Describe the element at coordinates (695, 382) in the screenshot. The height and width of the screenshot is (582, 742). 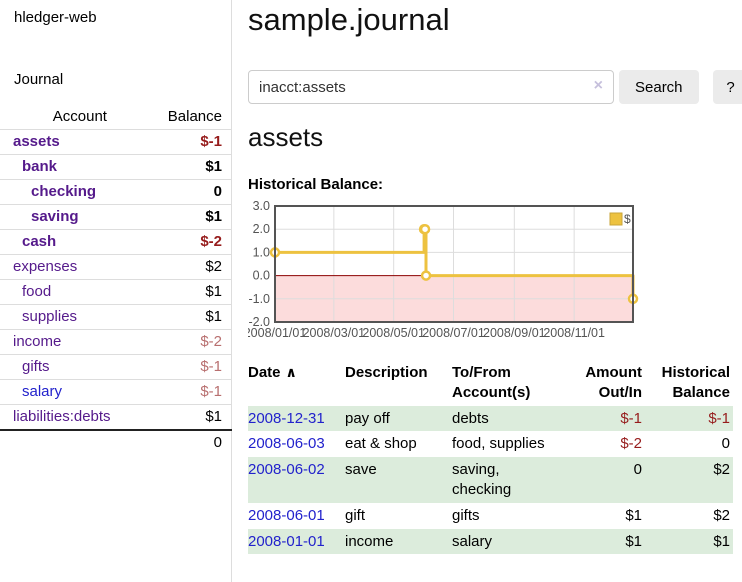
I see `column-header-balance: Historical Balance` at that location.